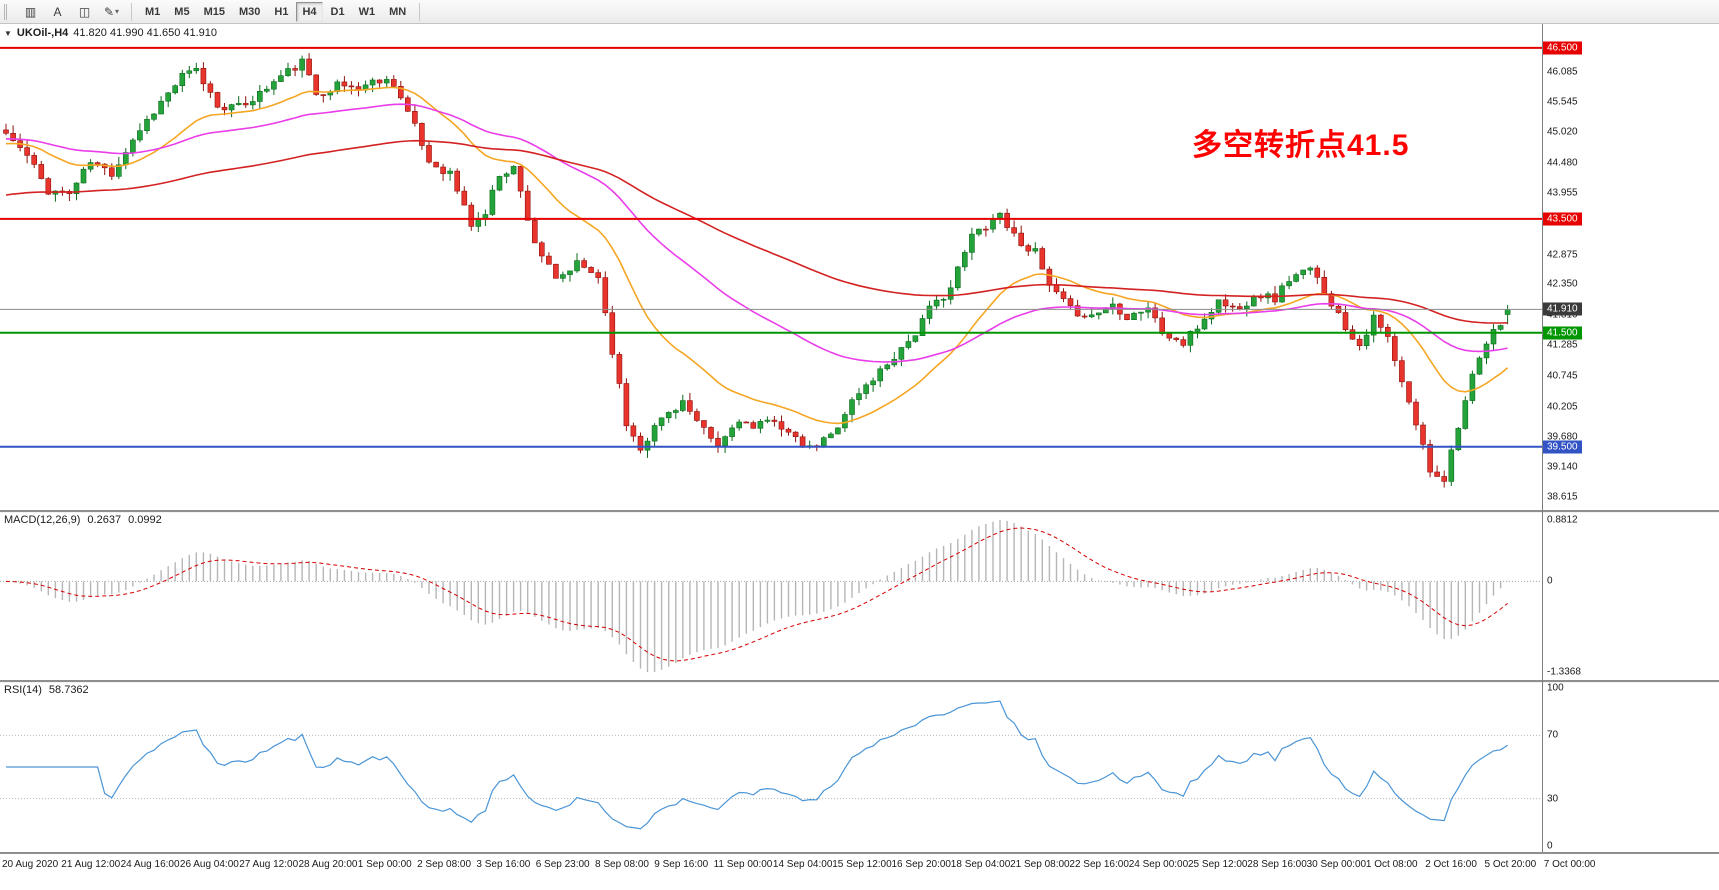 The width and height of the screenshot is (1719, 890). I want to click on time-axis-label: 30 Sep 00:00, so click(1336, 864).